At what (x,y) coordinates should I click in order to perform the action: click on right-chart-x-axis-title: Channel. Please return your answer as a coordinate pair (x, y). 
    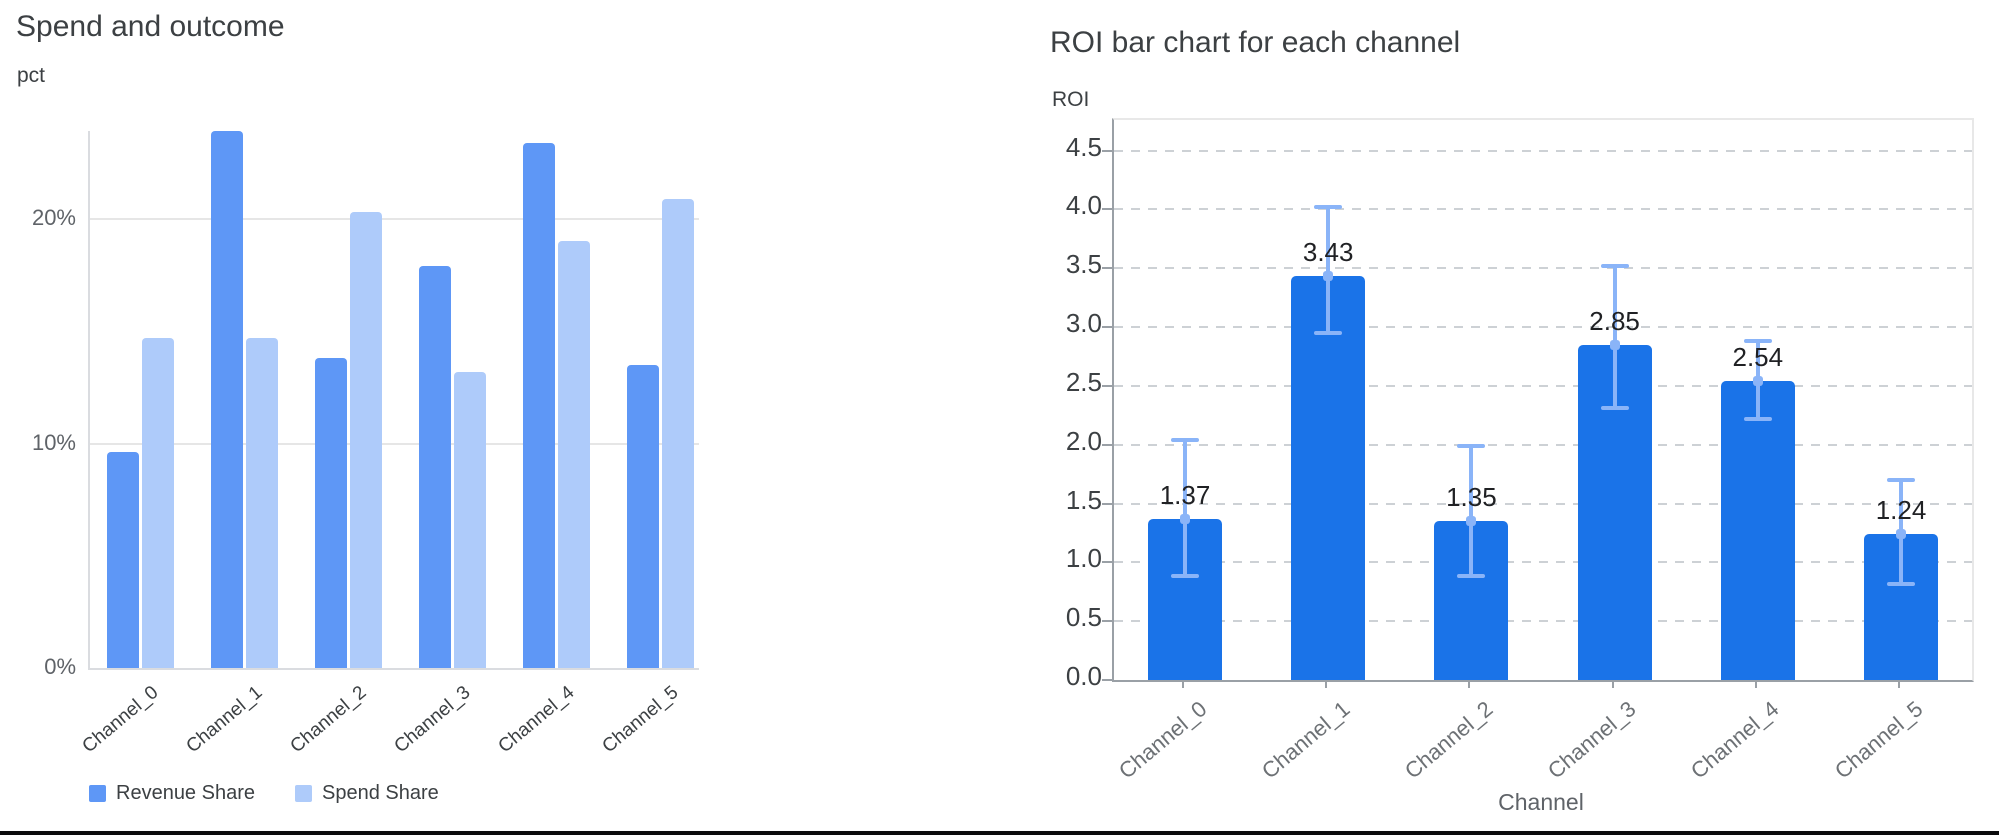
    Looking at the image, I should click on (1541, 802).